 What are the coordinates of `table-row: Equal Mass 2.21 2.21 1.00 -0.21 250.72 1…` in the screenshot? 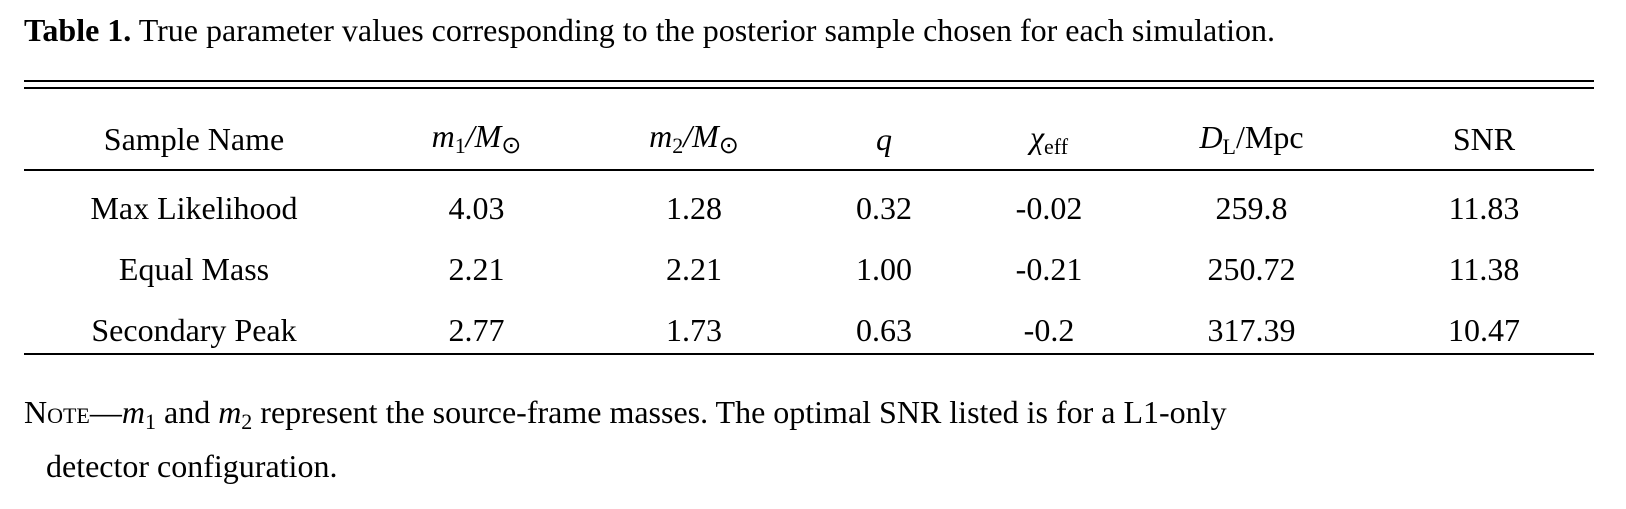 It's located at (809, 269).